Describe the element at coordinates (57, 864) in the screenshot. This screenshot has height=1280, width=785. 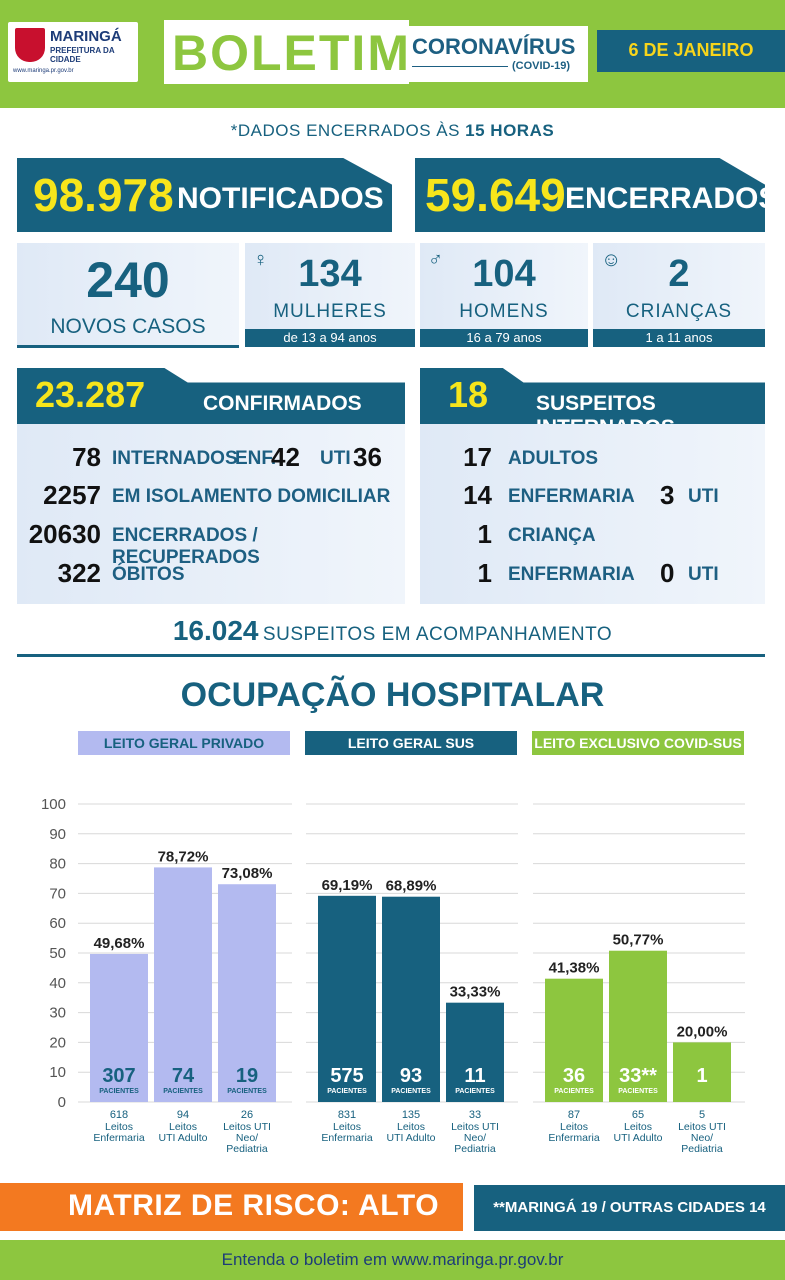
I see `y-tick-label: 80` at that location.